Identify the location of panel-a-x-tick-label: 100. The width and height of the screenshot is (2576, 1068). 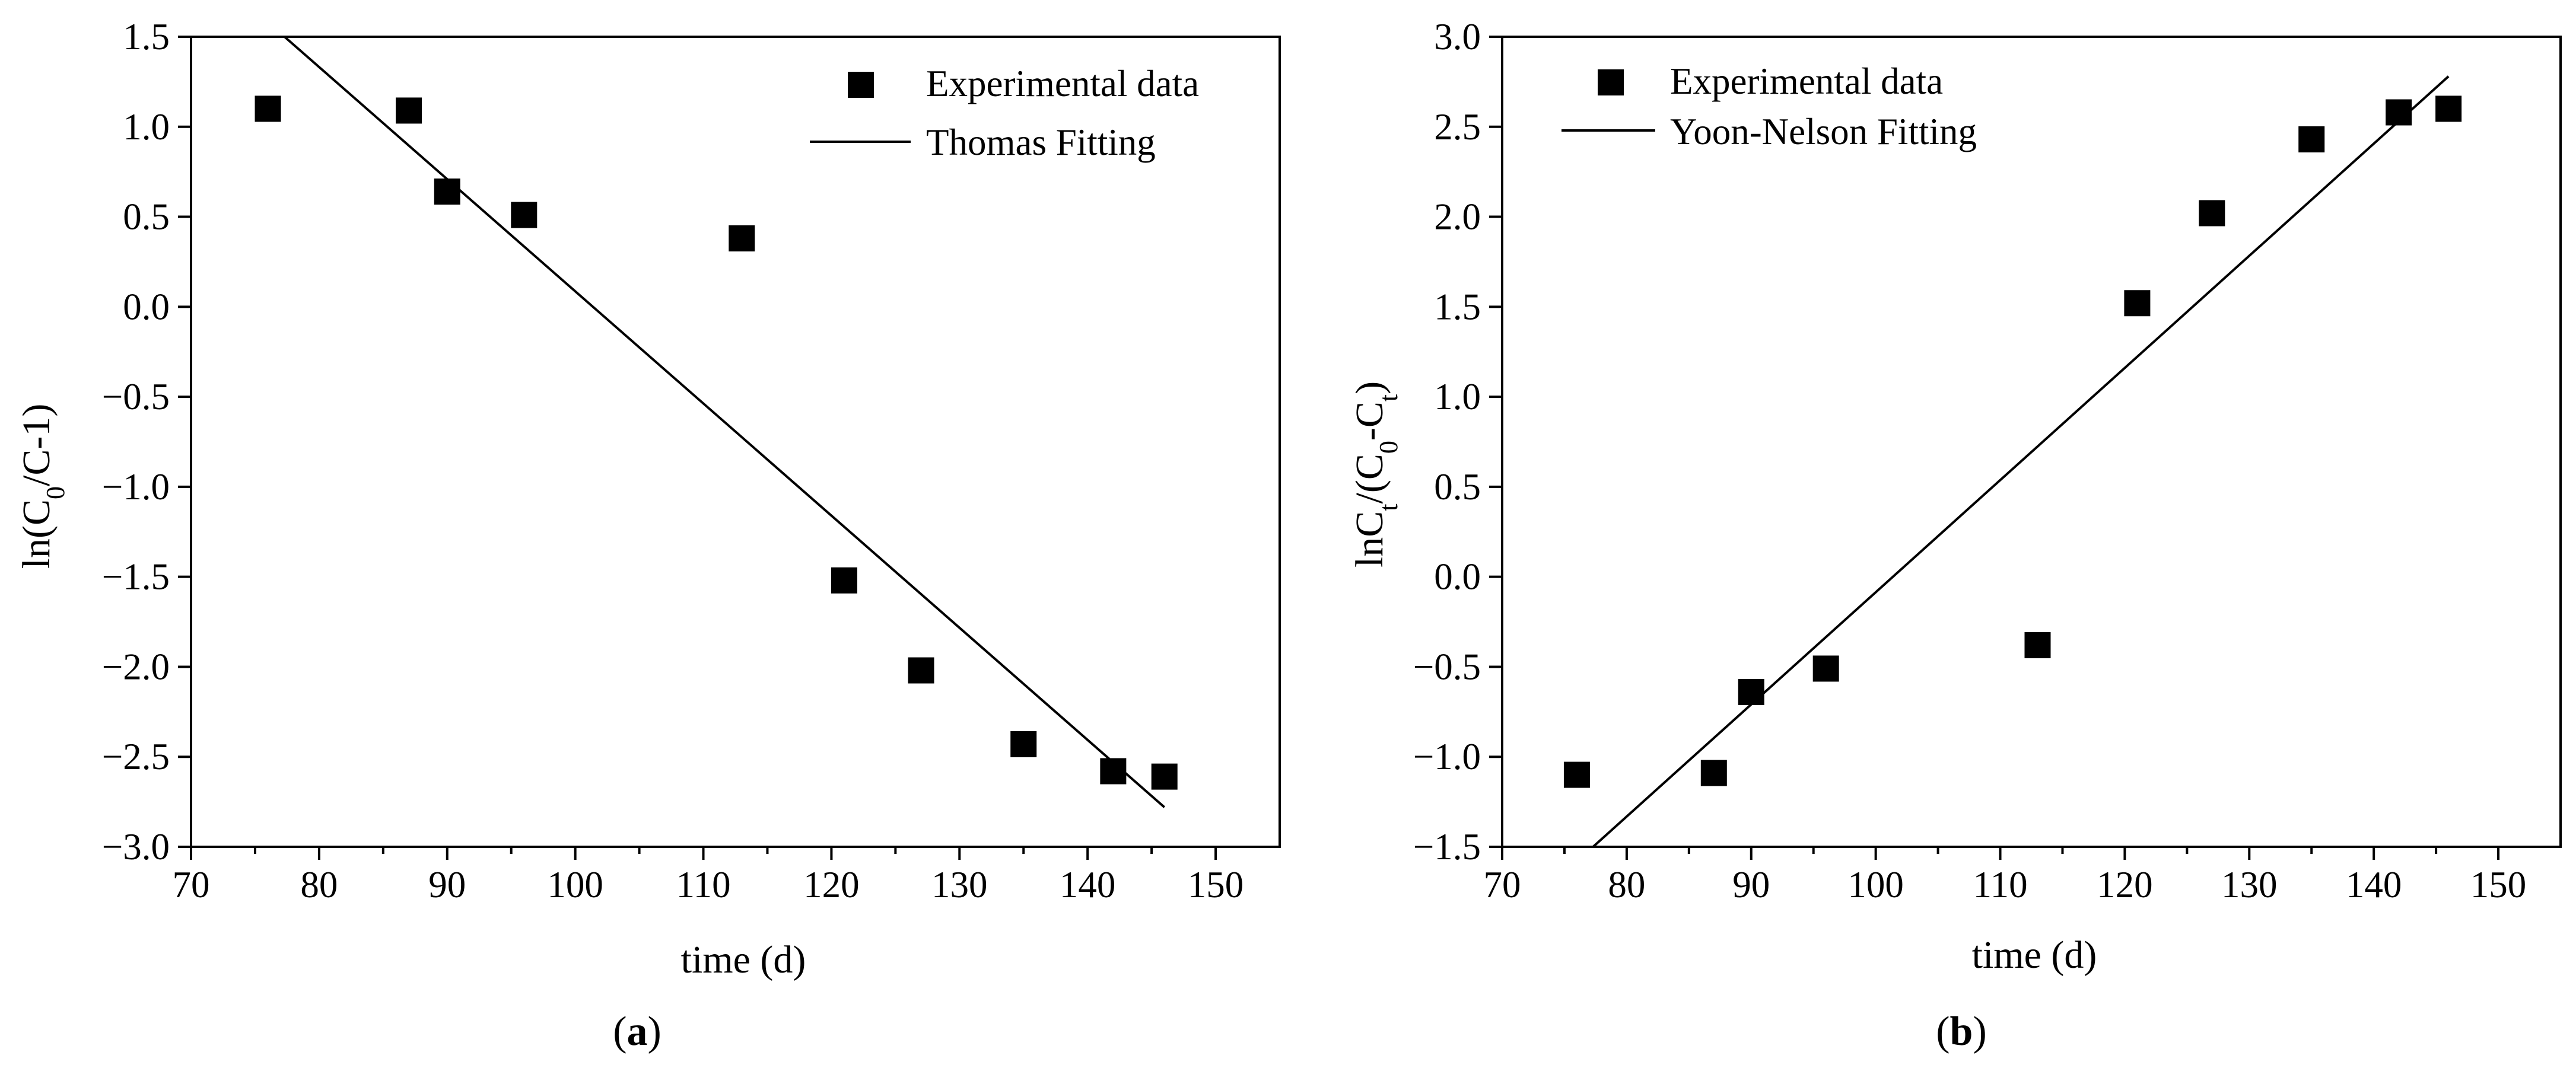
(575, 885).